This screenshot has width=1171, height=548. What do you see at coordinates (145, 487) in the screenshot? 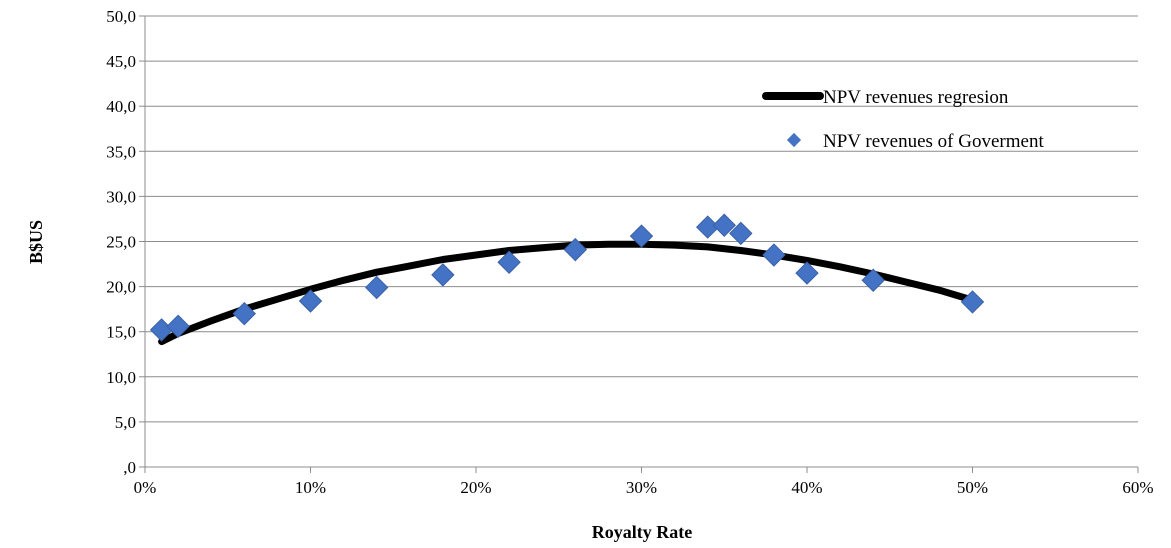
I see `x-tick-label: 0%` at bounding box center [145, 487].